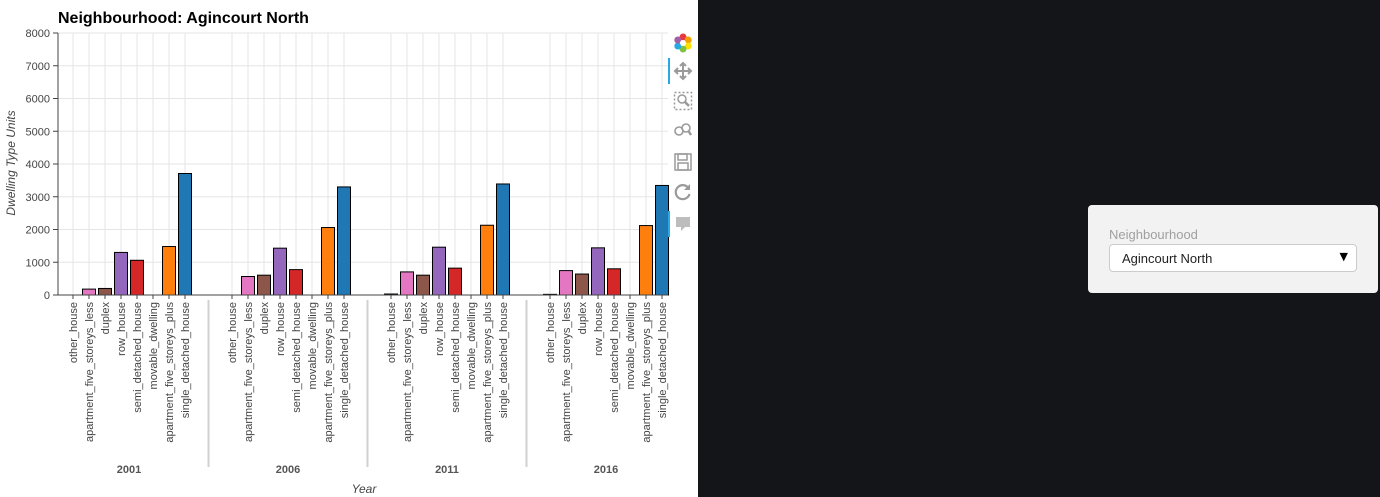  Describe the element at coordinates (606, 470) in the screenshot. I see `x-group-label: 2016` at that location.